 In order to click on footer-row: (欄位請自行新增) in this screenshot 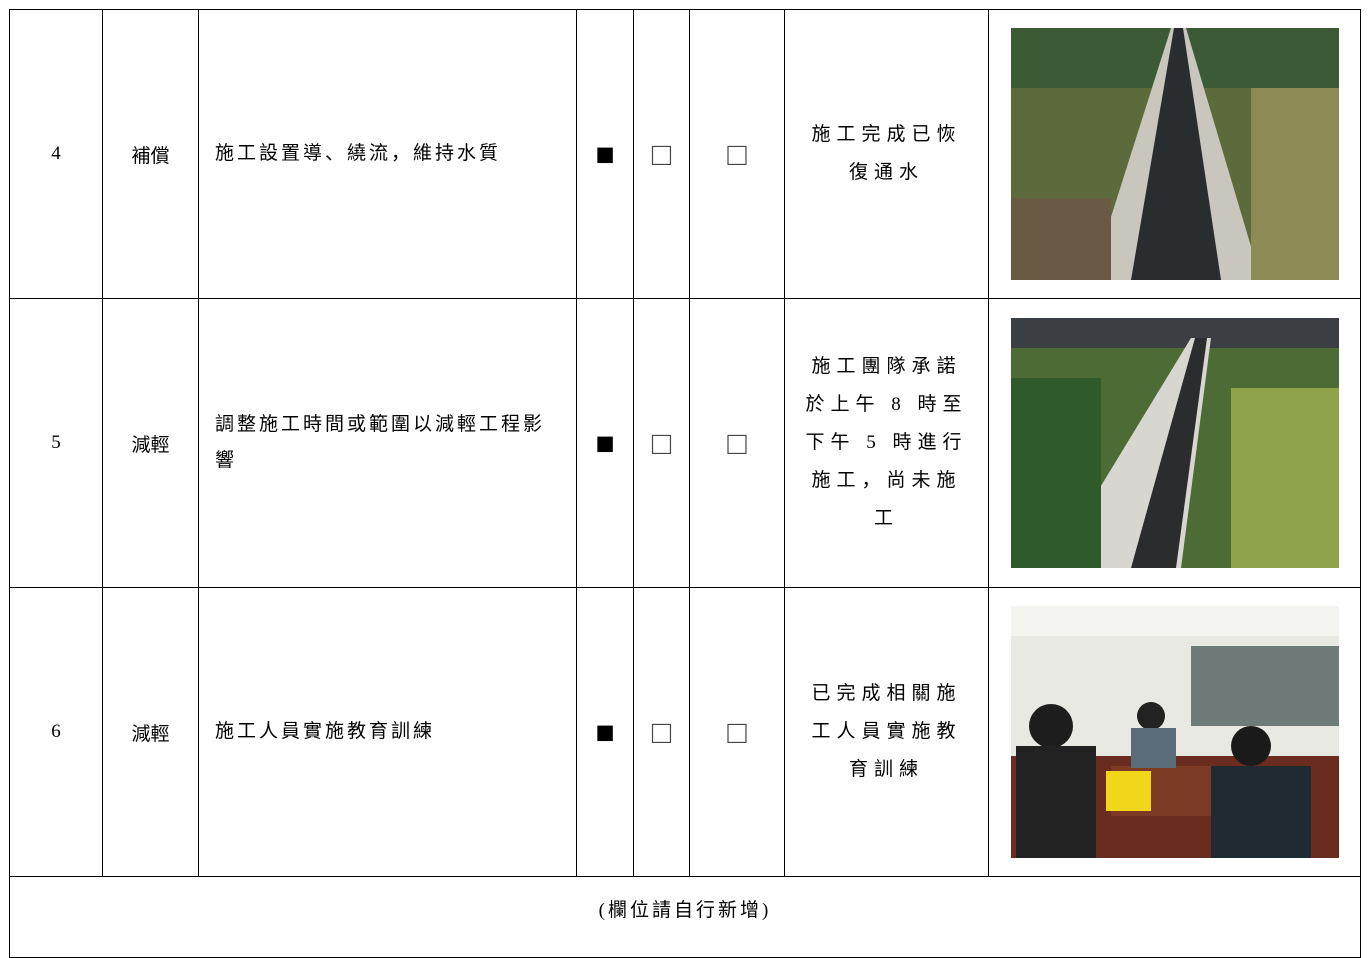, I will do `click(685, 917)`.